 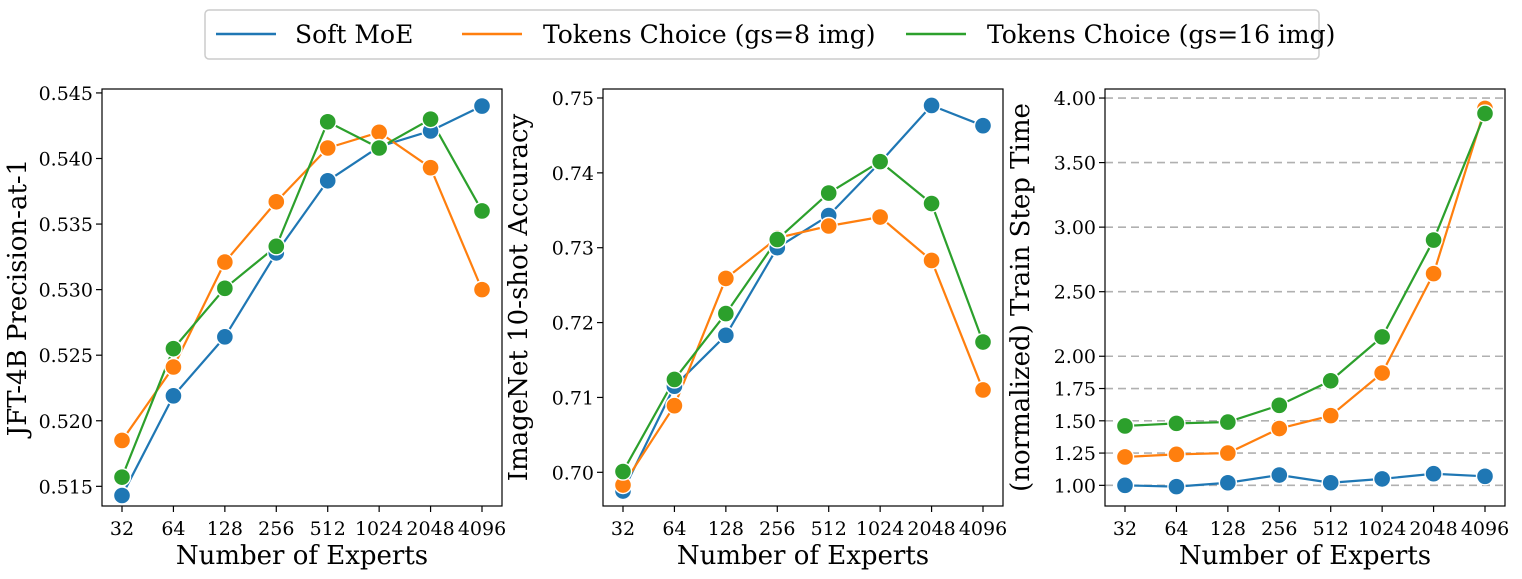 What do you see at coordinates (430, 529) in the screenshot?
I see `x-tick-label-1-6: 2048` at bounding box center [430, 529].